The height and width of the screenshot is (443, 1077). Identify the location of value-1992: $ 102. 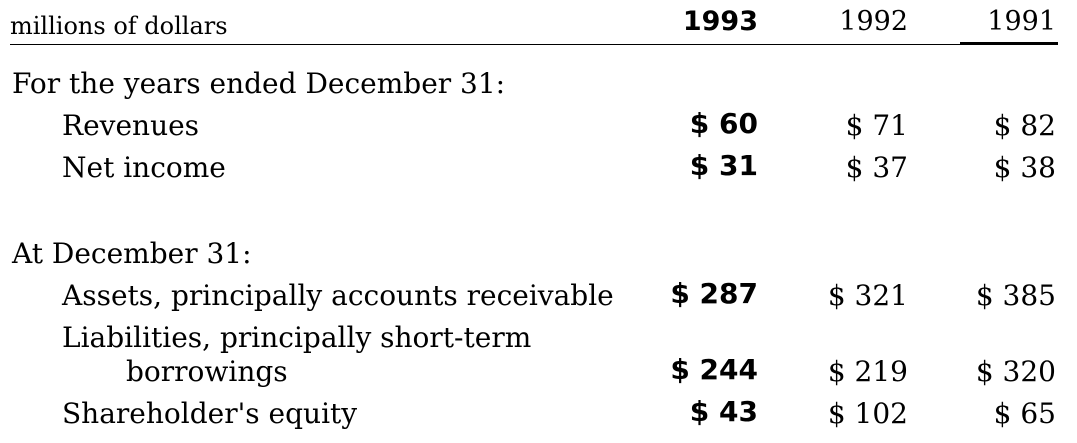
(867, 413).